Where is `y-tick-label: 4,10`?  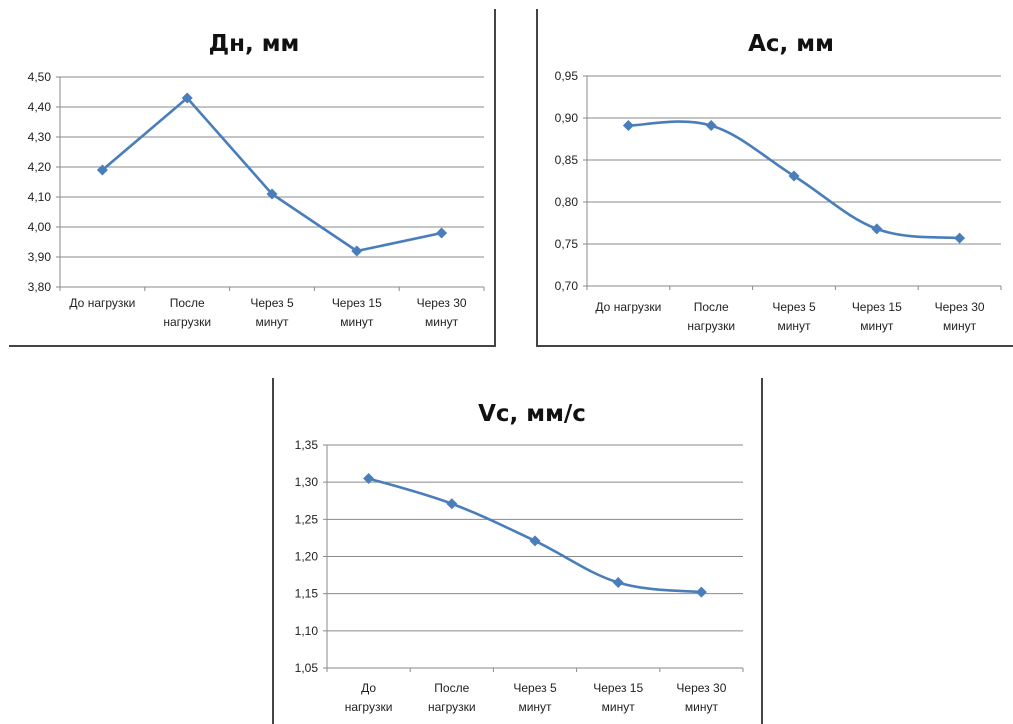 y-tick-label: 4,10 is located at coordinates (40, 197).